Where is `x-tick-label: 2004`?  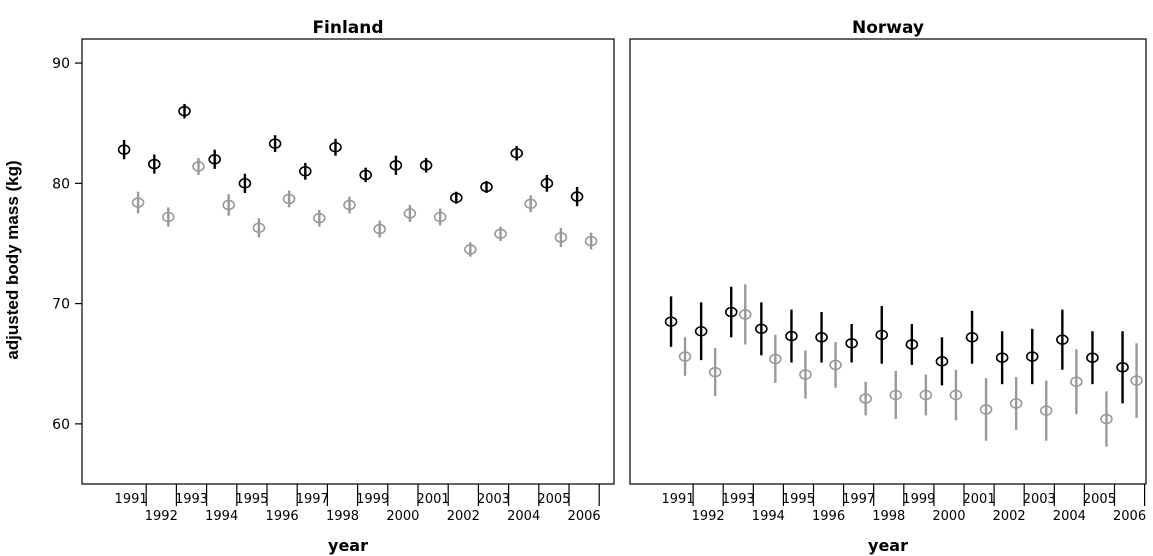 x-tick-label: 2004 is located at coordinates (1069, 516).